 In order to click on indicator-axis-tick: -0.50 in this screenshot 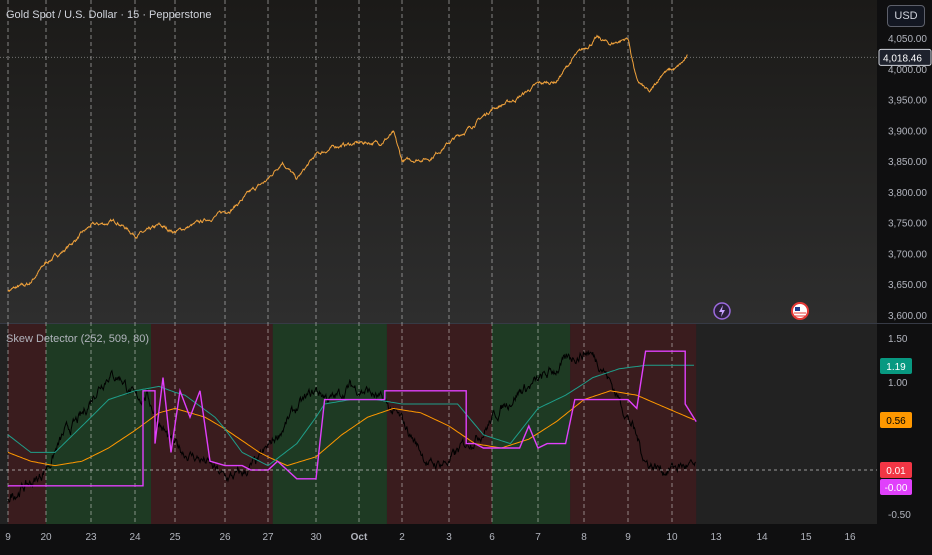, I will do `click(899, 515)`.